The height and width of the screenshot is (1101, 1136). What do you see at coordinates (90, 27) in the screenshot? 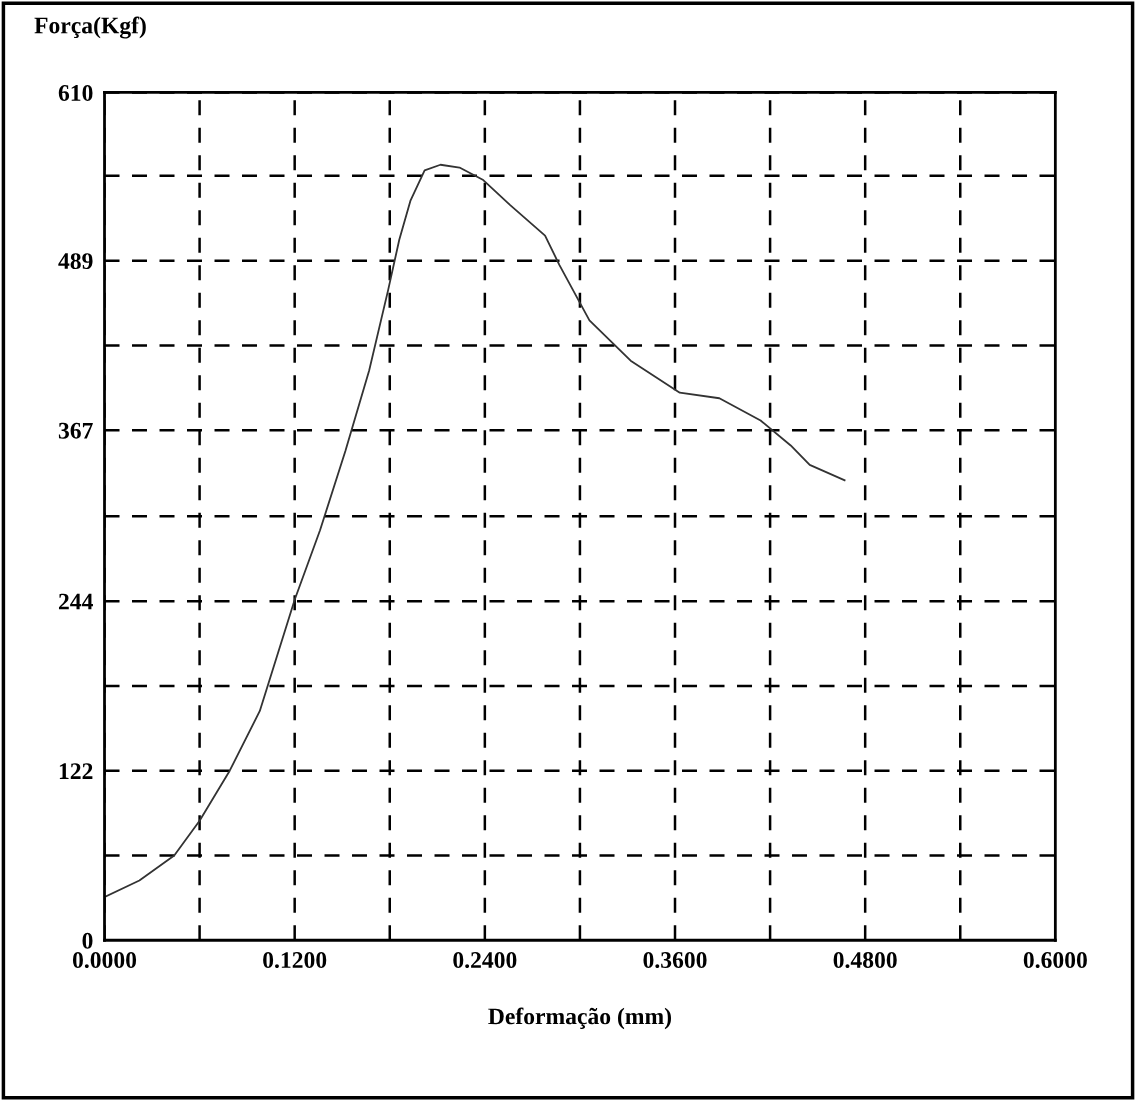
I see `y-axis-title: Força(Kgf)` at bounding box center [90, 27].